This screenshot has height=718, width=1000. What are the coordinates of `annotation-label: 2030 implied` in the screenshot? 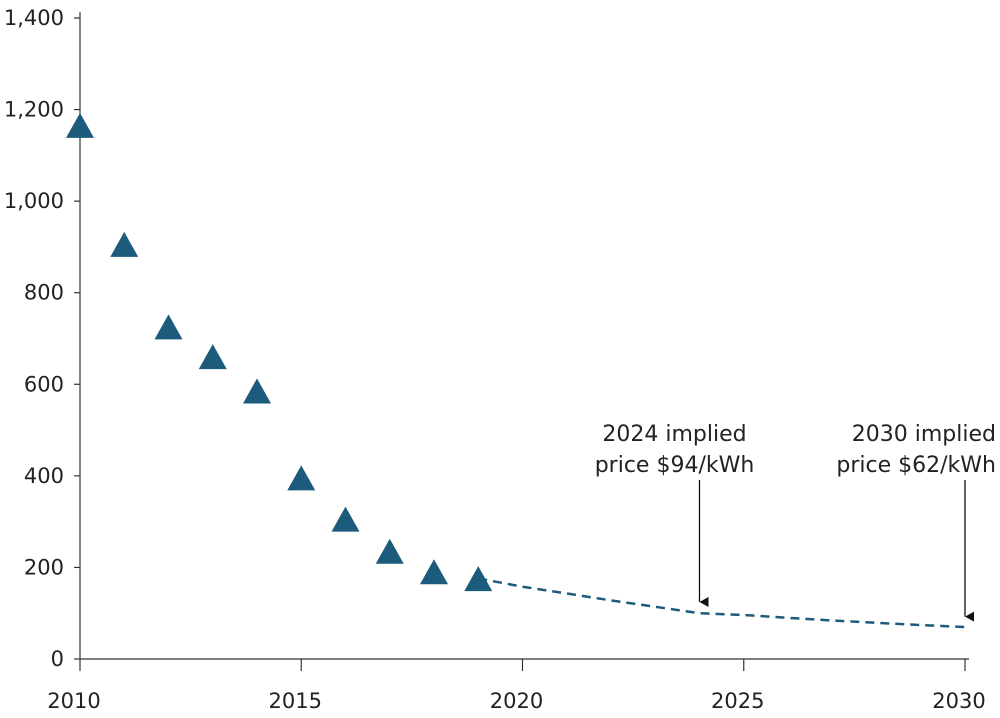 It's located at (924, 434).